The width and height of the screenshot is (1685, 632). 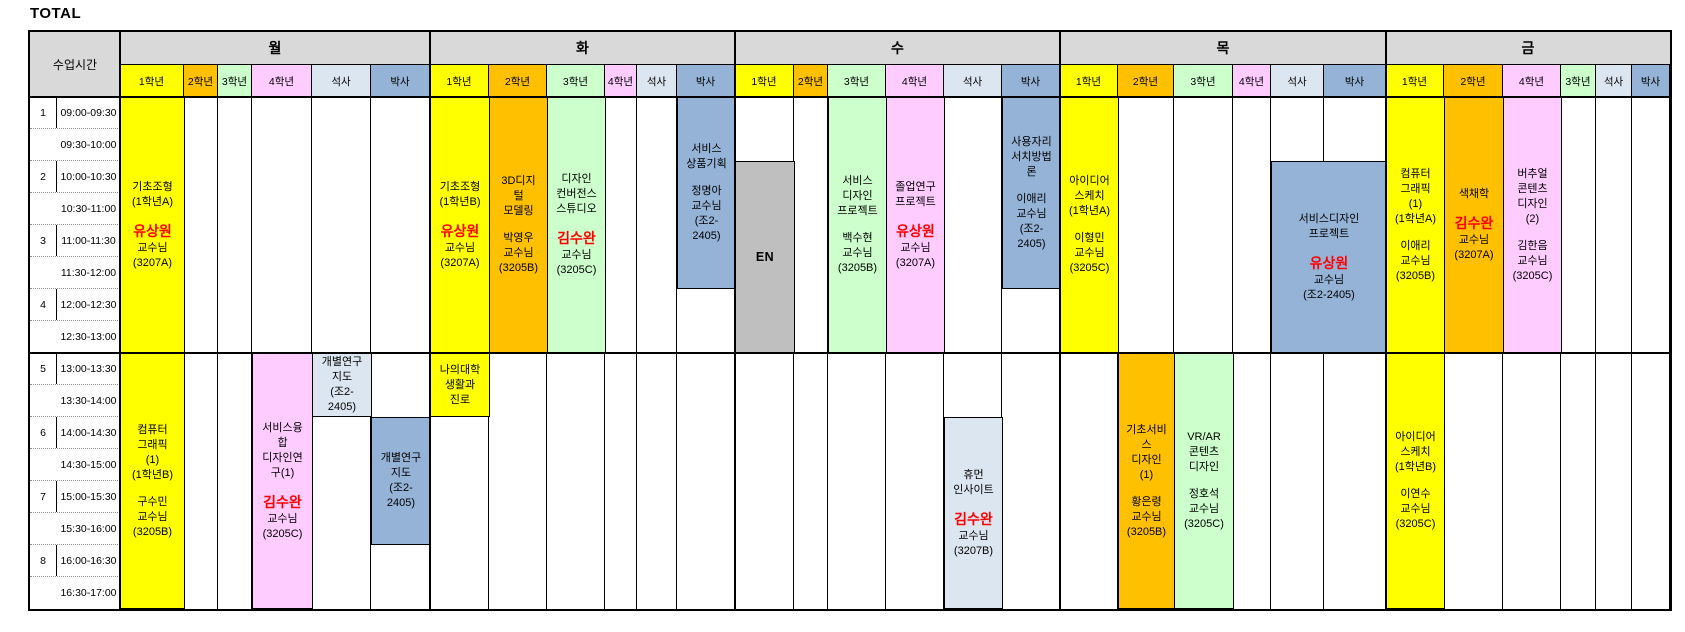 I want to click on class-block: 컴퓨터 그래픽 (1) (1학년A) 이애리 교수님 (3205B), so click(x=1415, y=225).